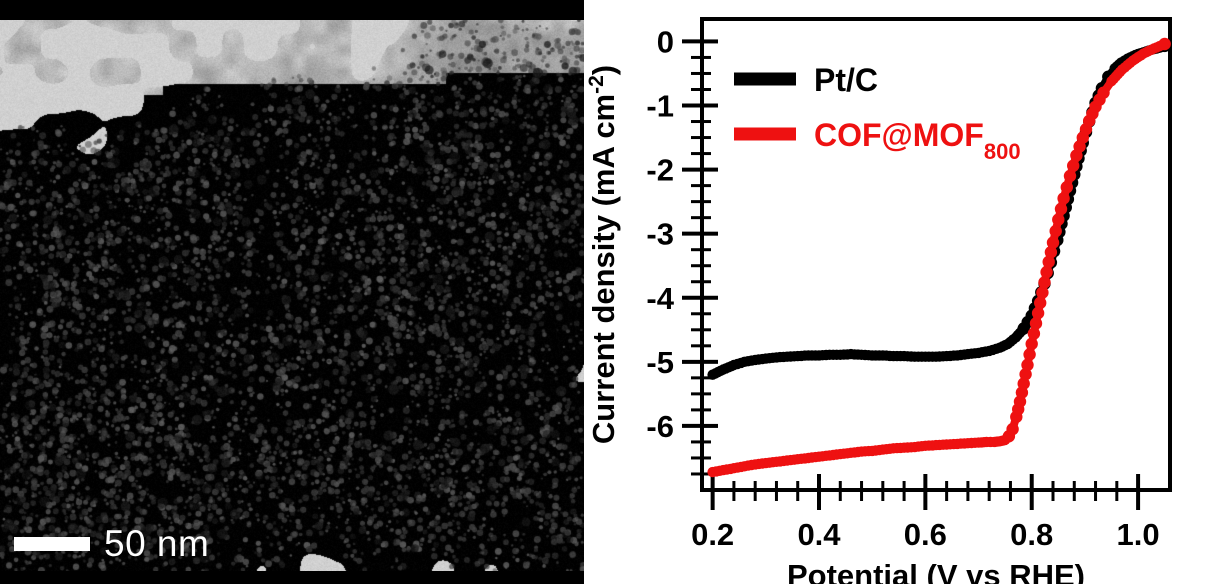 The width and height of the screenshot is (1230, 584). I want to click on scale-bar-label: 50 nm, so click(157, 543).